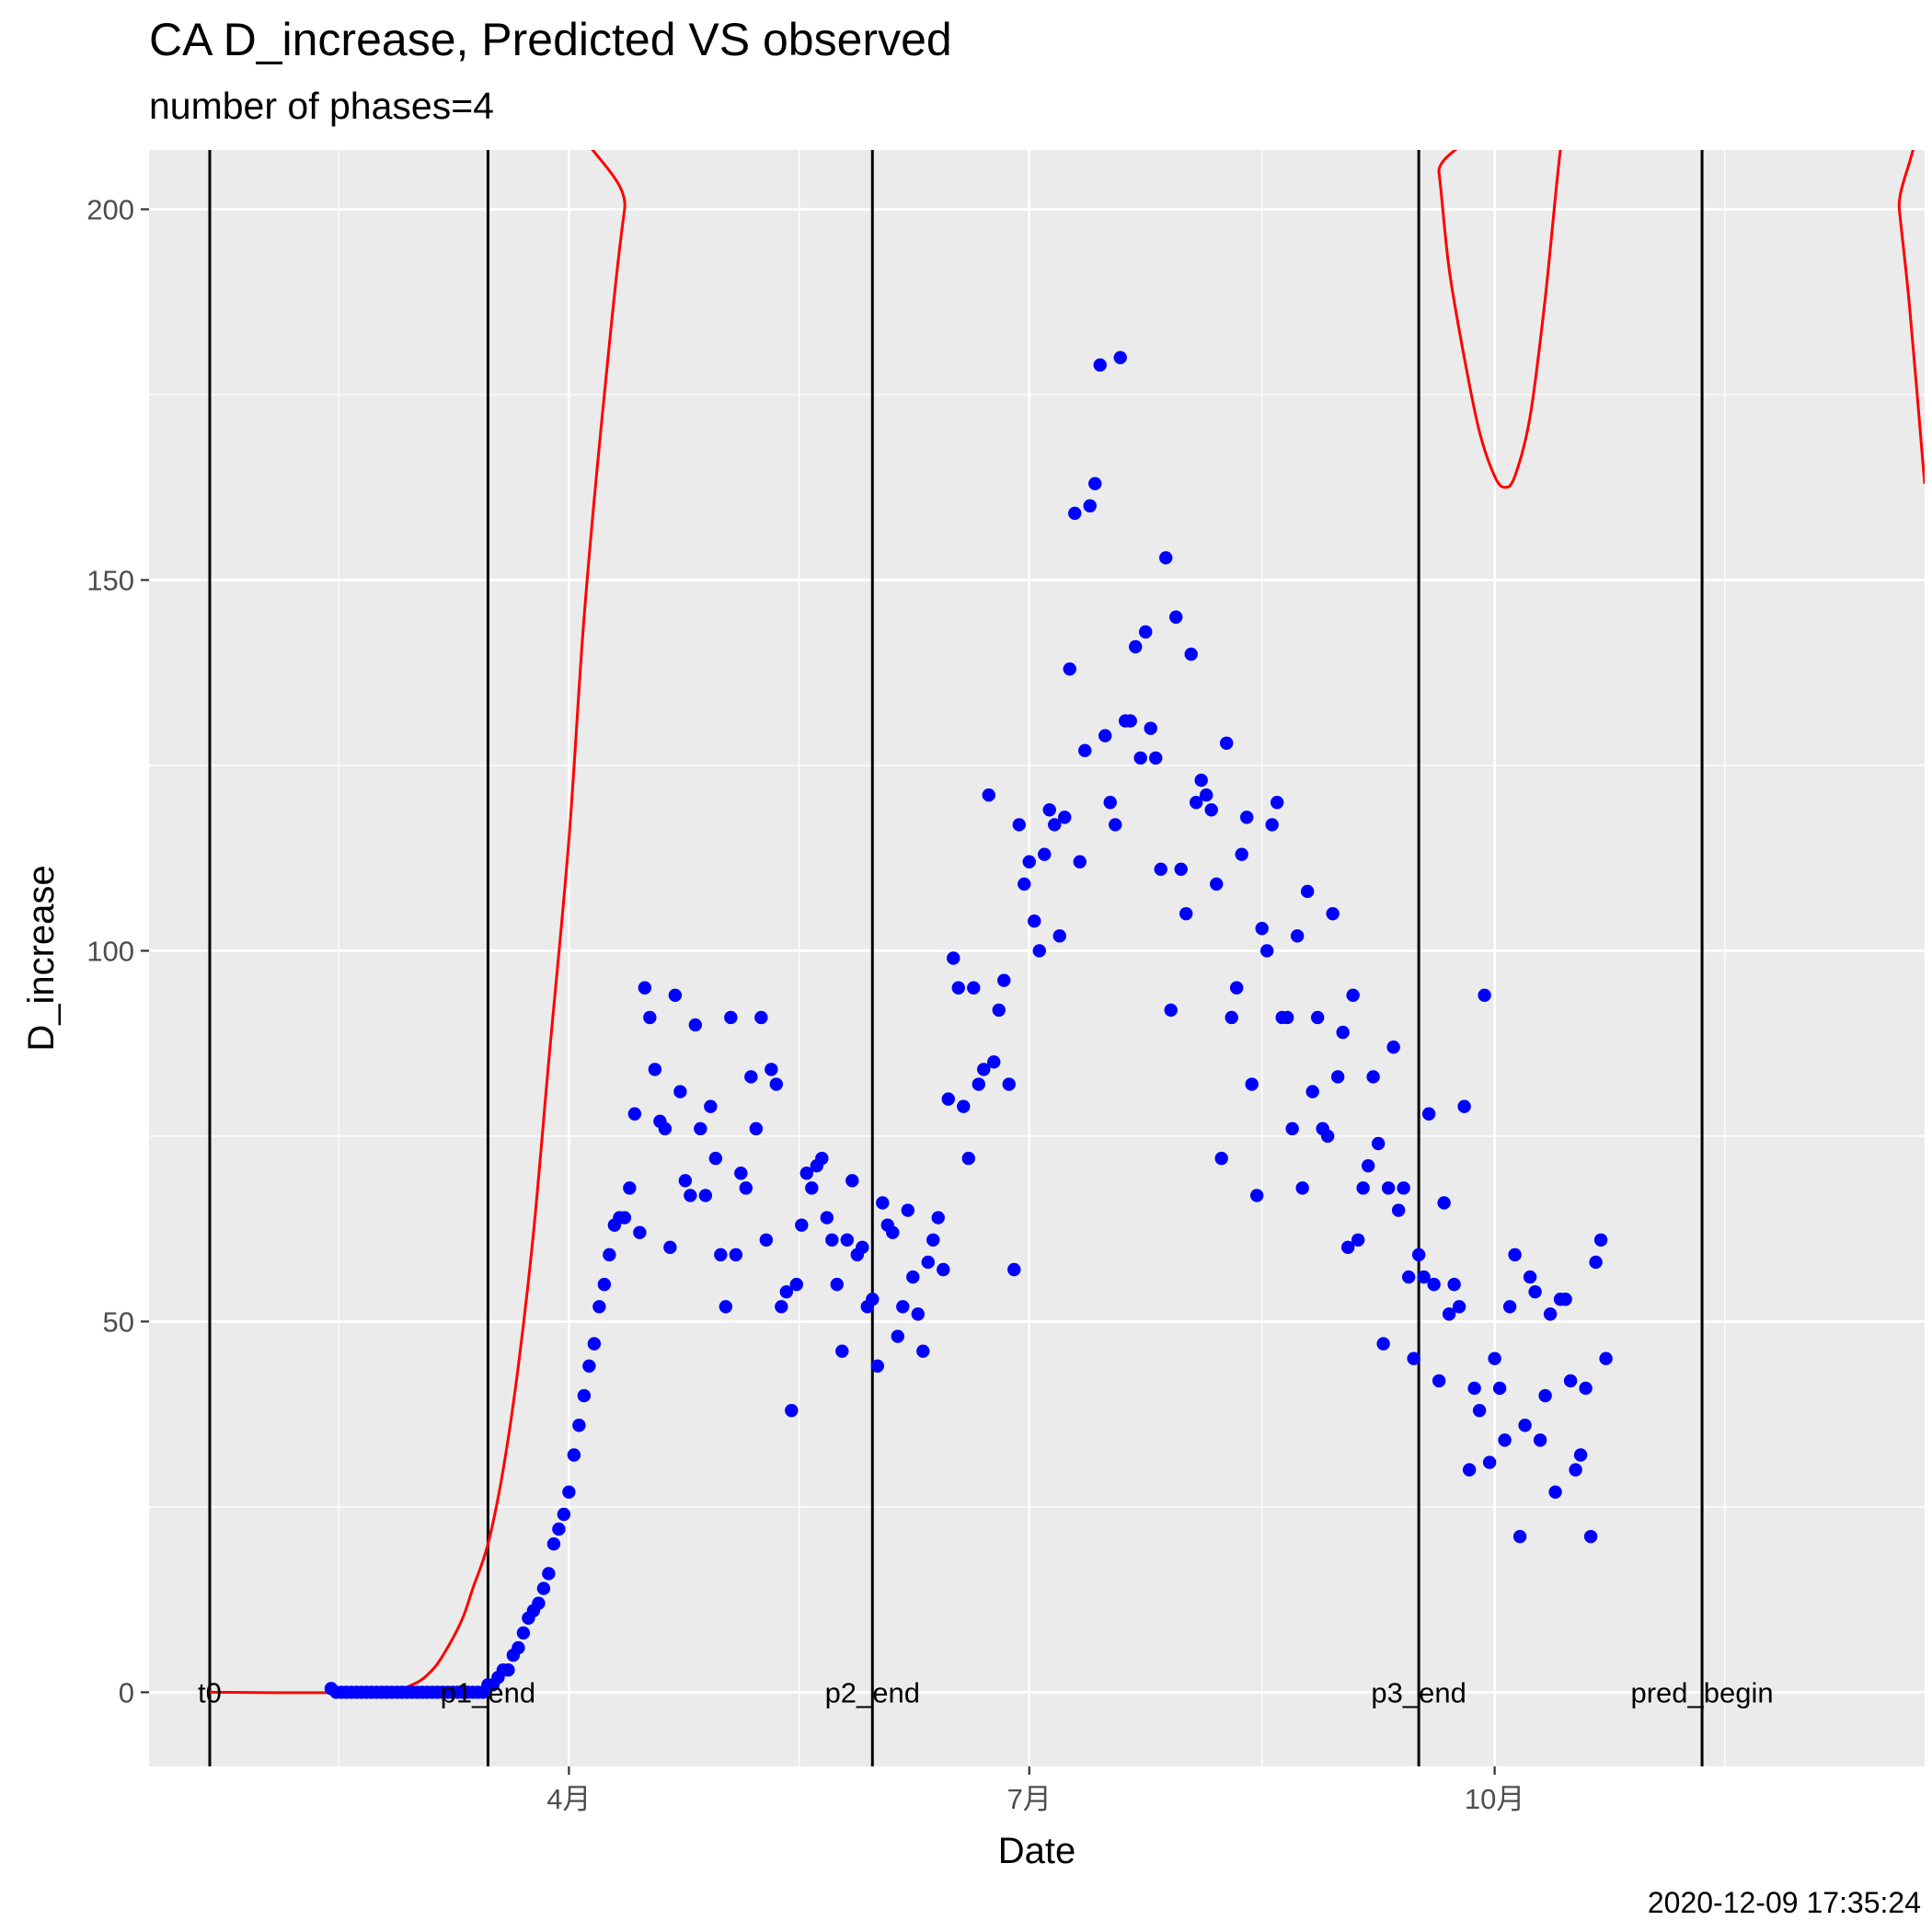 The width and height of the screenshot is (1932, 1932). Describe the element at coordinates (1029, 1799) in the screenshot. I see `x-tick-label: 7月` at that location.